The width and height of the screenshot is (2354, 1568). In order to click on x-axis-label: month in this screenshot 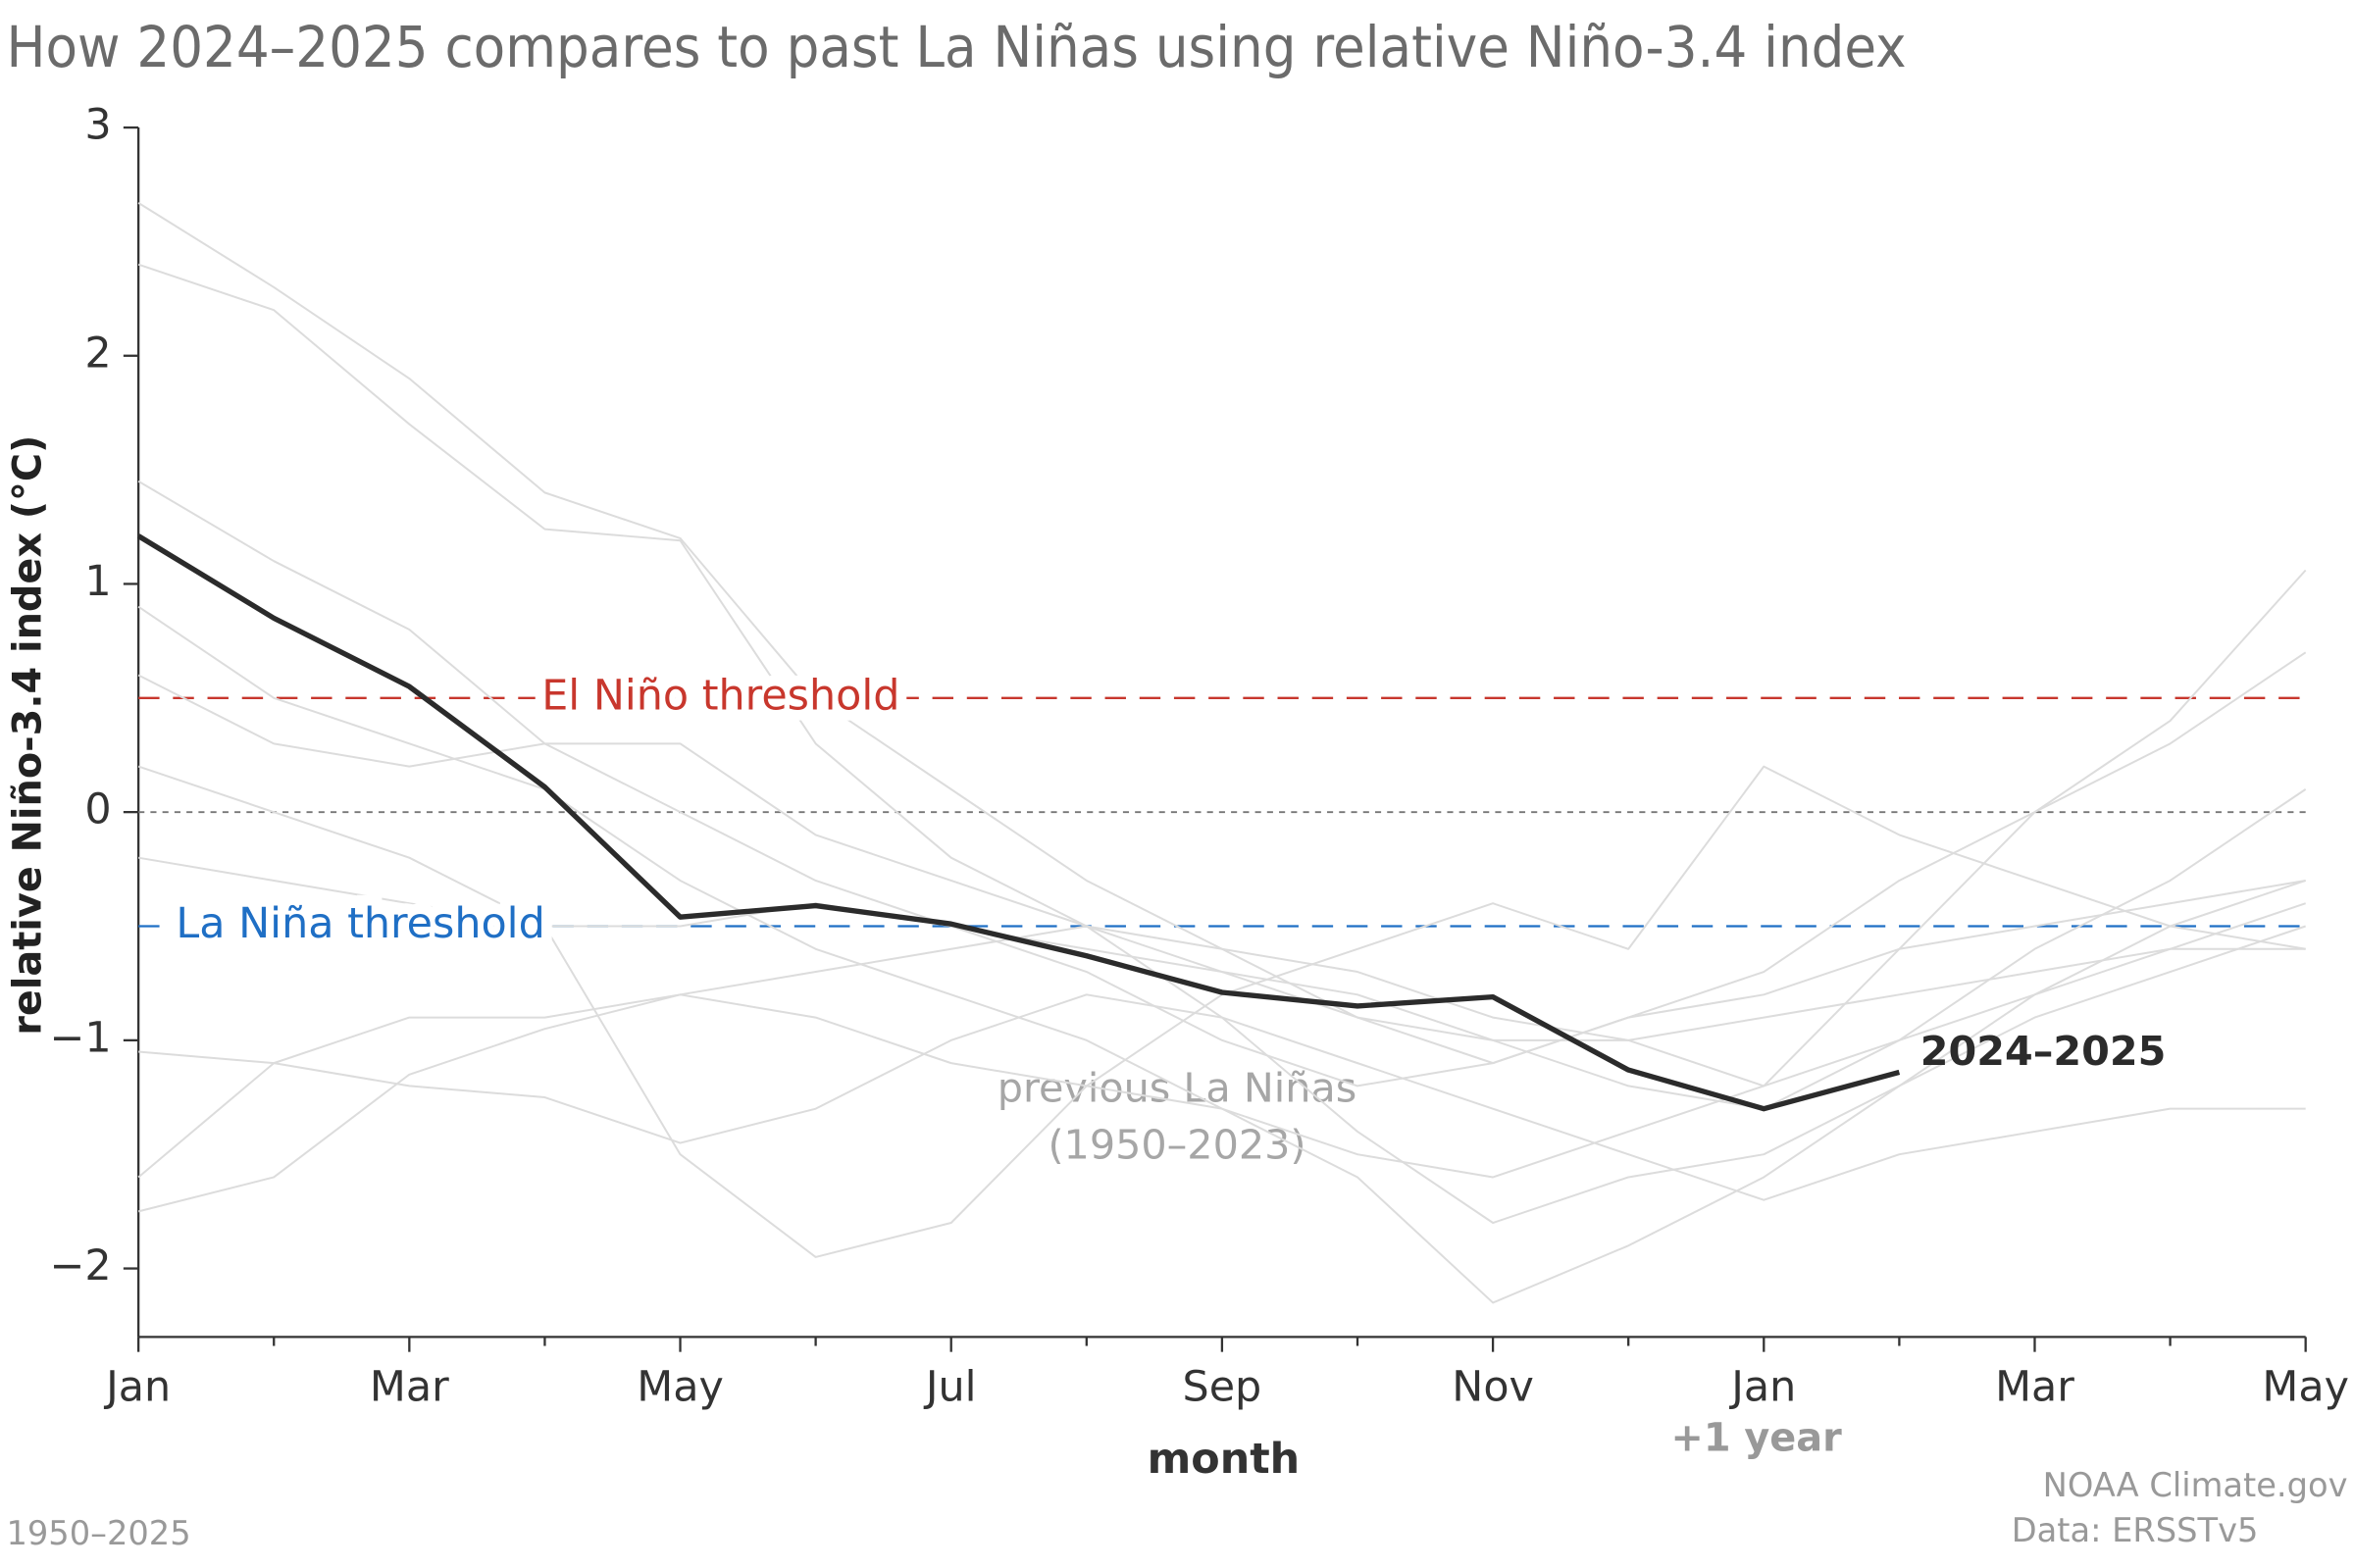, I will do `click(1224, 1459)`.